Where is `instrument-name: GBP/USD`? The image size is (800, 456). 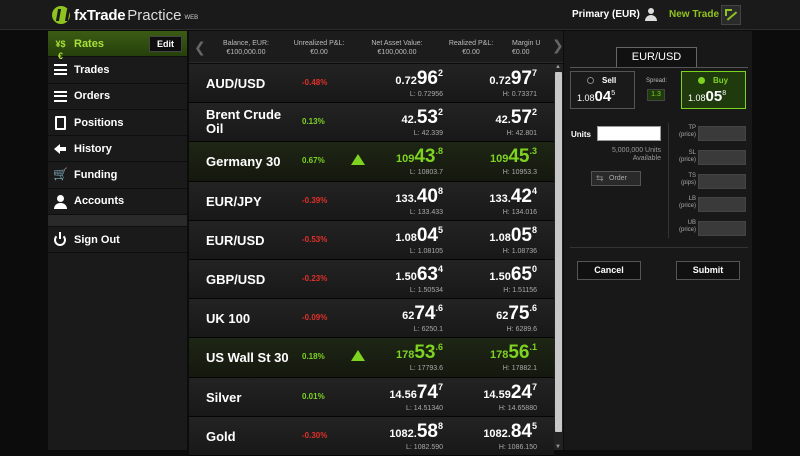 instrument-name: GBP/USD is located at coordinates (236, 279).